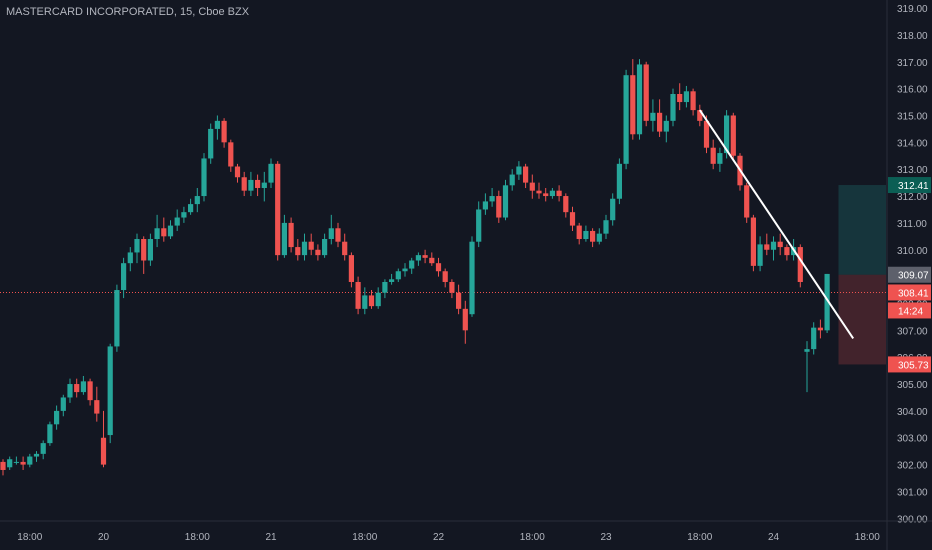 The width and height of the screenshot is (932, 550). I want to click on target-price-tag: 312.41, so click(909, 185).